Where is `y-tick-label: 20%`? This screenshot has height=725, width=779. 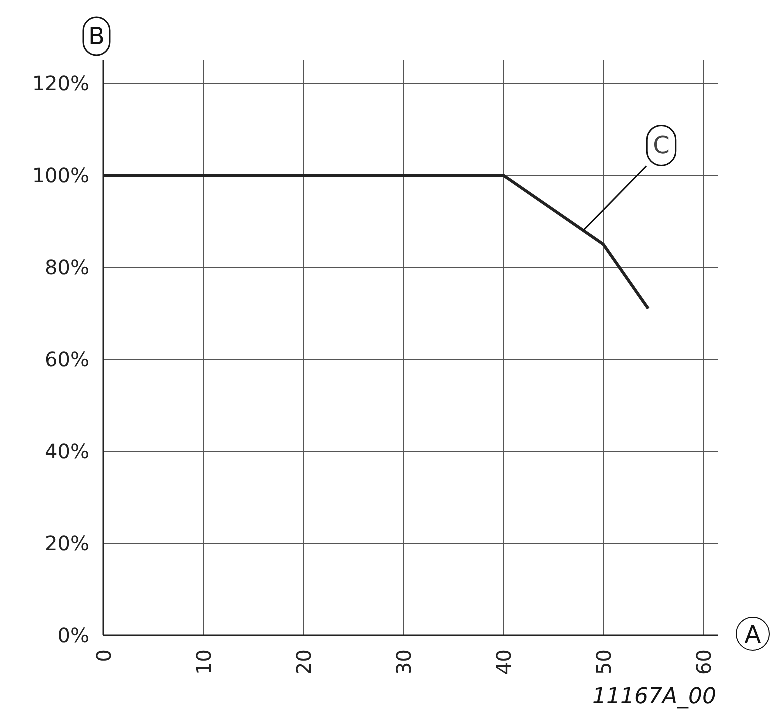
y-tick-label: 20% is located at coordinates (67, 544).